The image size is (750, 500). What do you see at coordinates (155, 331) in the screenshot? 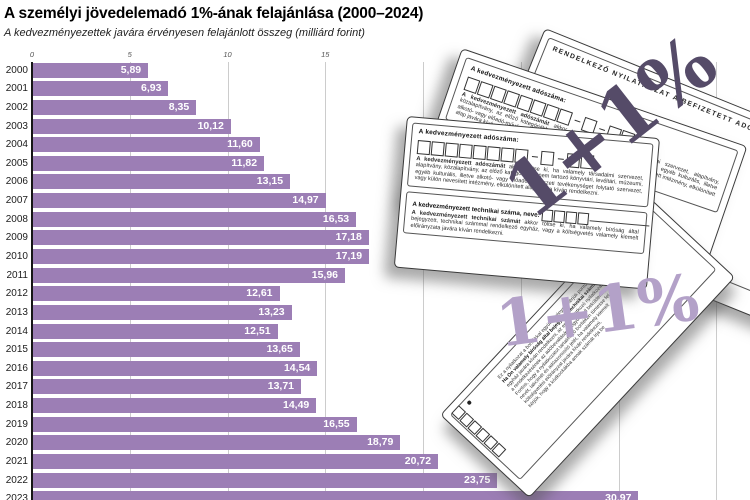
I see `bar: 12,51` at bounding box center [155, 331].